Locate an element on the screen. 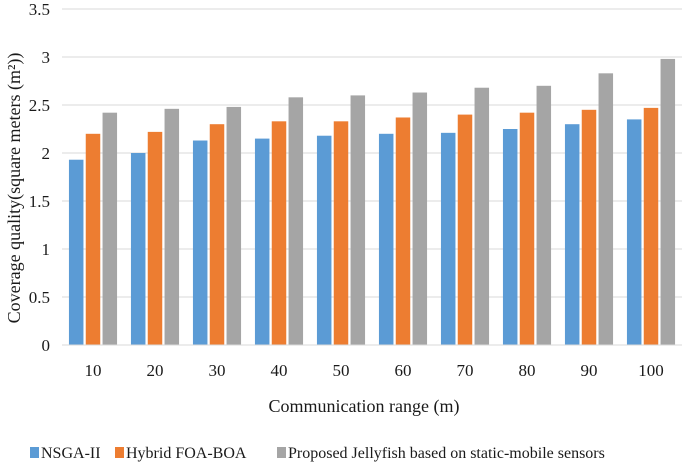 This screenshot has width=685, height=474. y-tick-labels: 0 0.5 1 1.5 2 2.5 3 3.5 is located at coordinates (39, 177).